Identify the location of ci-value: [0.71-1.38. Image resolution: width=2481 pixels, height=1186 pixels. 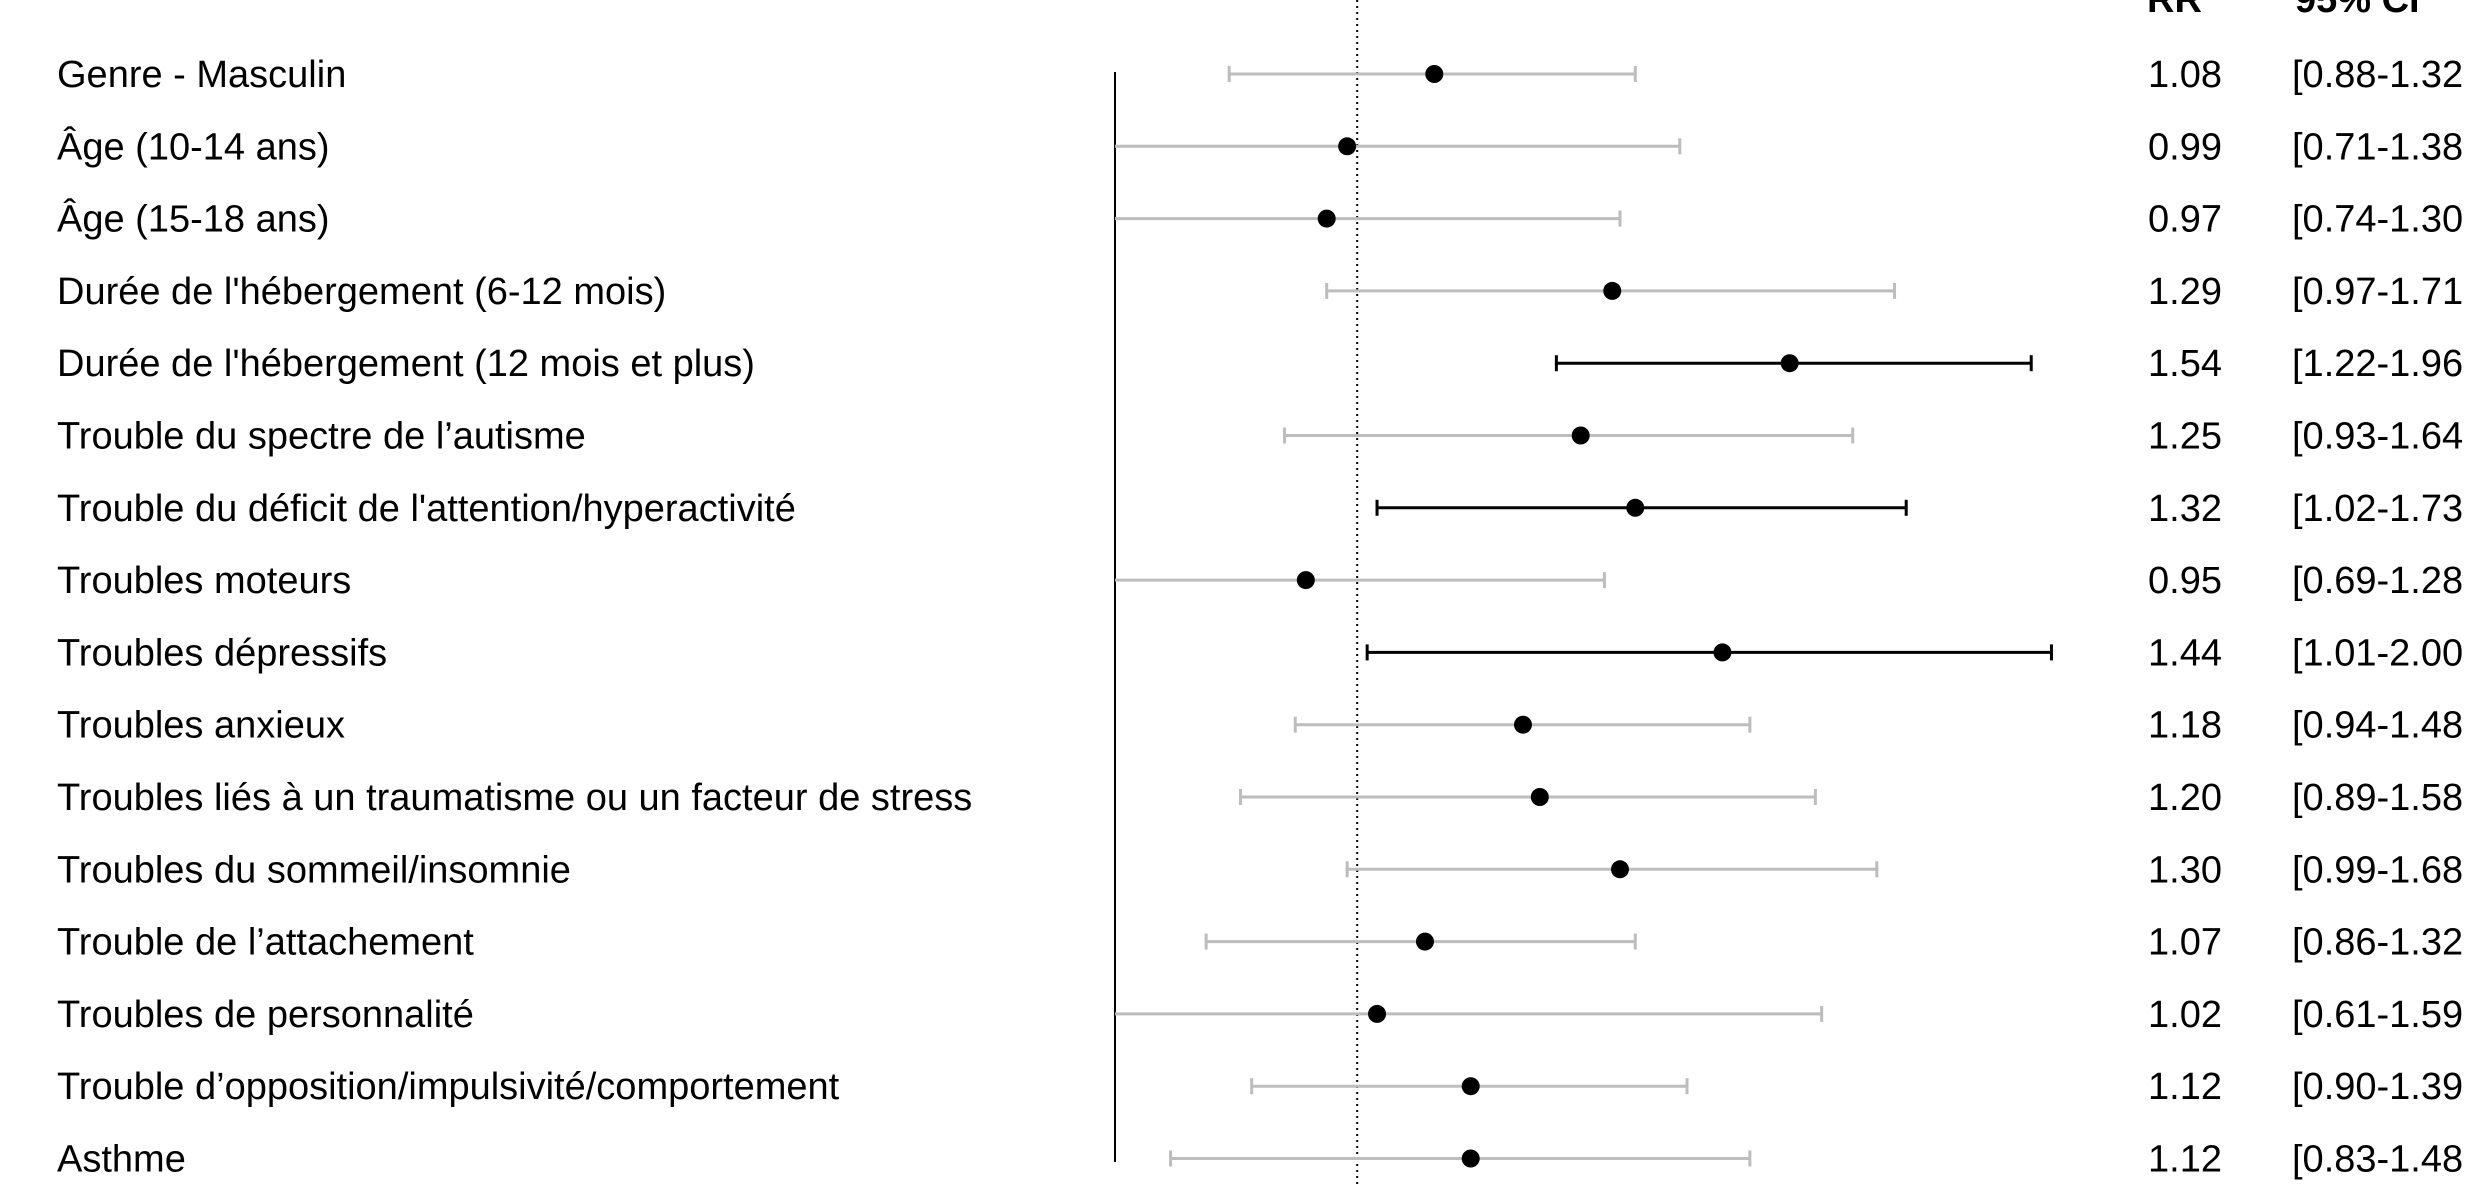
(2377, 147).